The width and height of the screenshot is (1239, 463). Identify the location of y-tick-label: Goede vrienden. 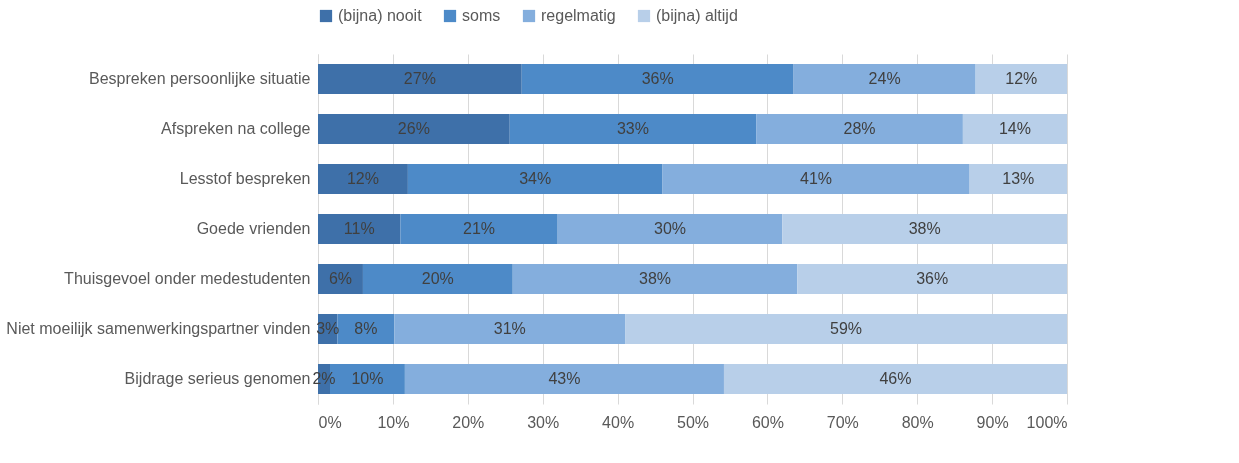
(253, 228).